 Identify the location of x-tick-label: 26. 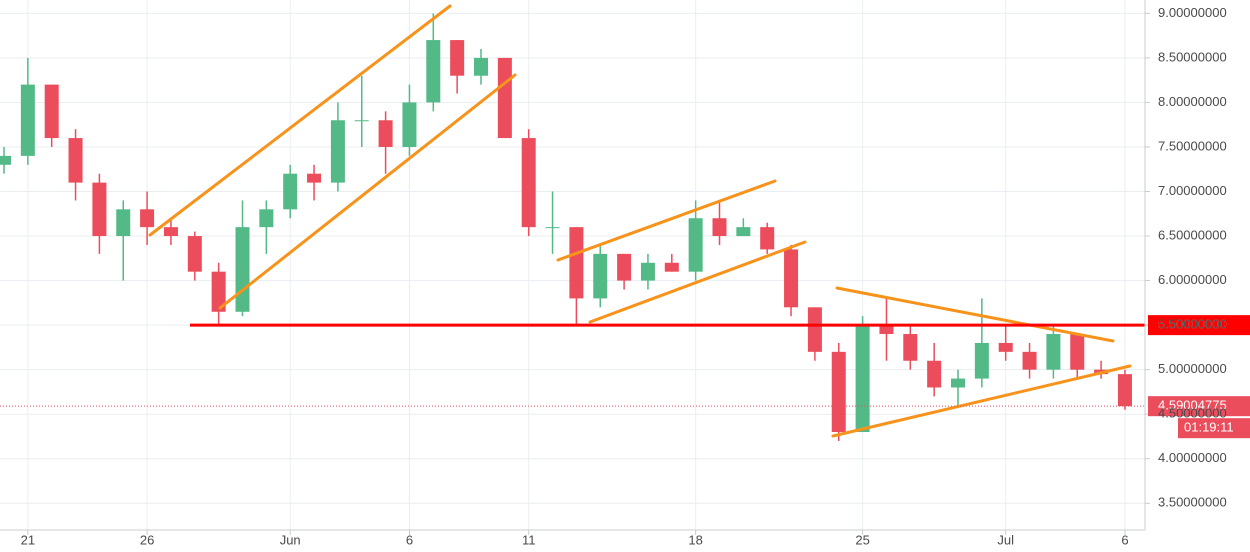
(147, 539).